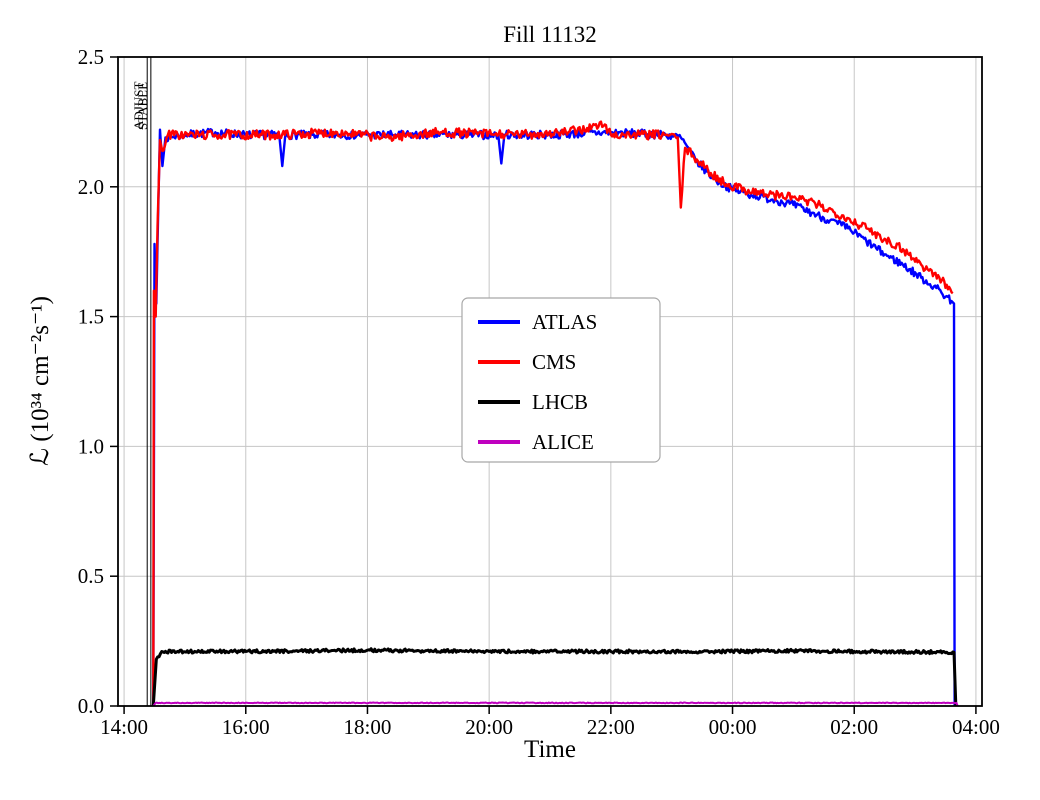  What do you see at coordinates (563, 442) in the screenshot?
I see `legend-label-alice: ALICE` at bounding box center [563, 442].